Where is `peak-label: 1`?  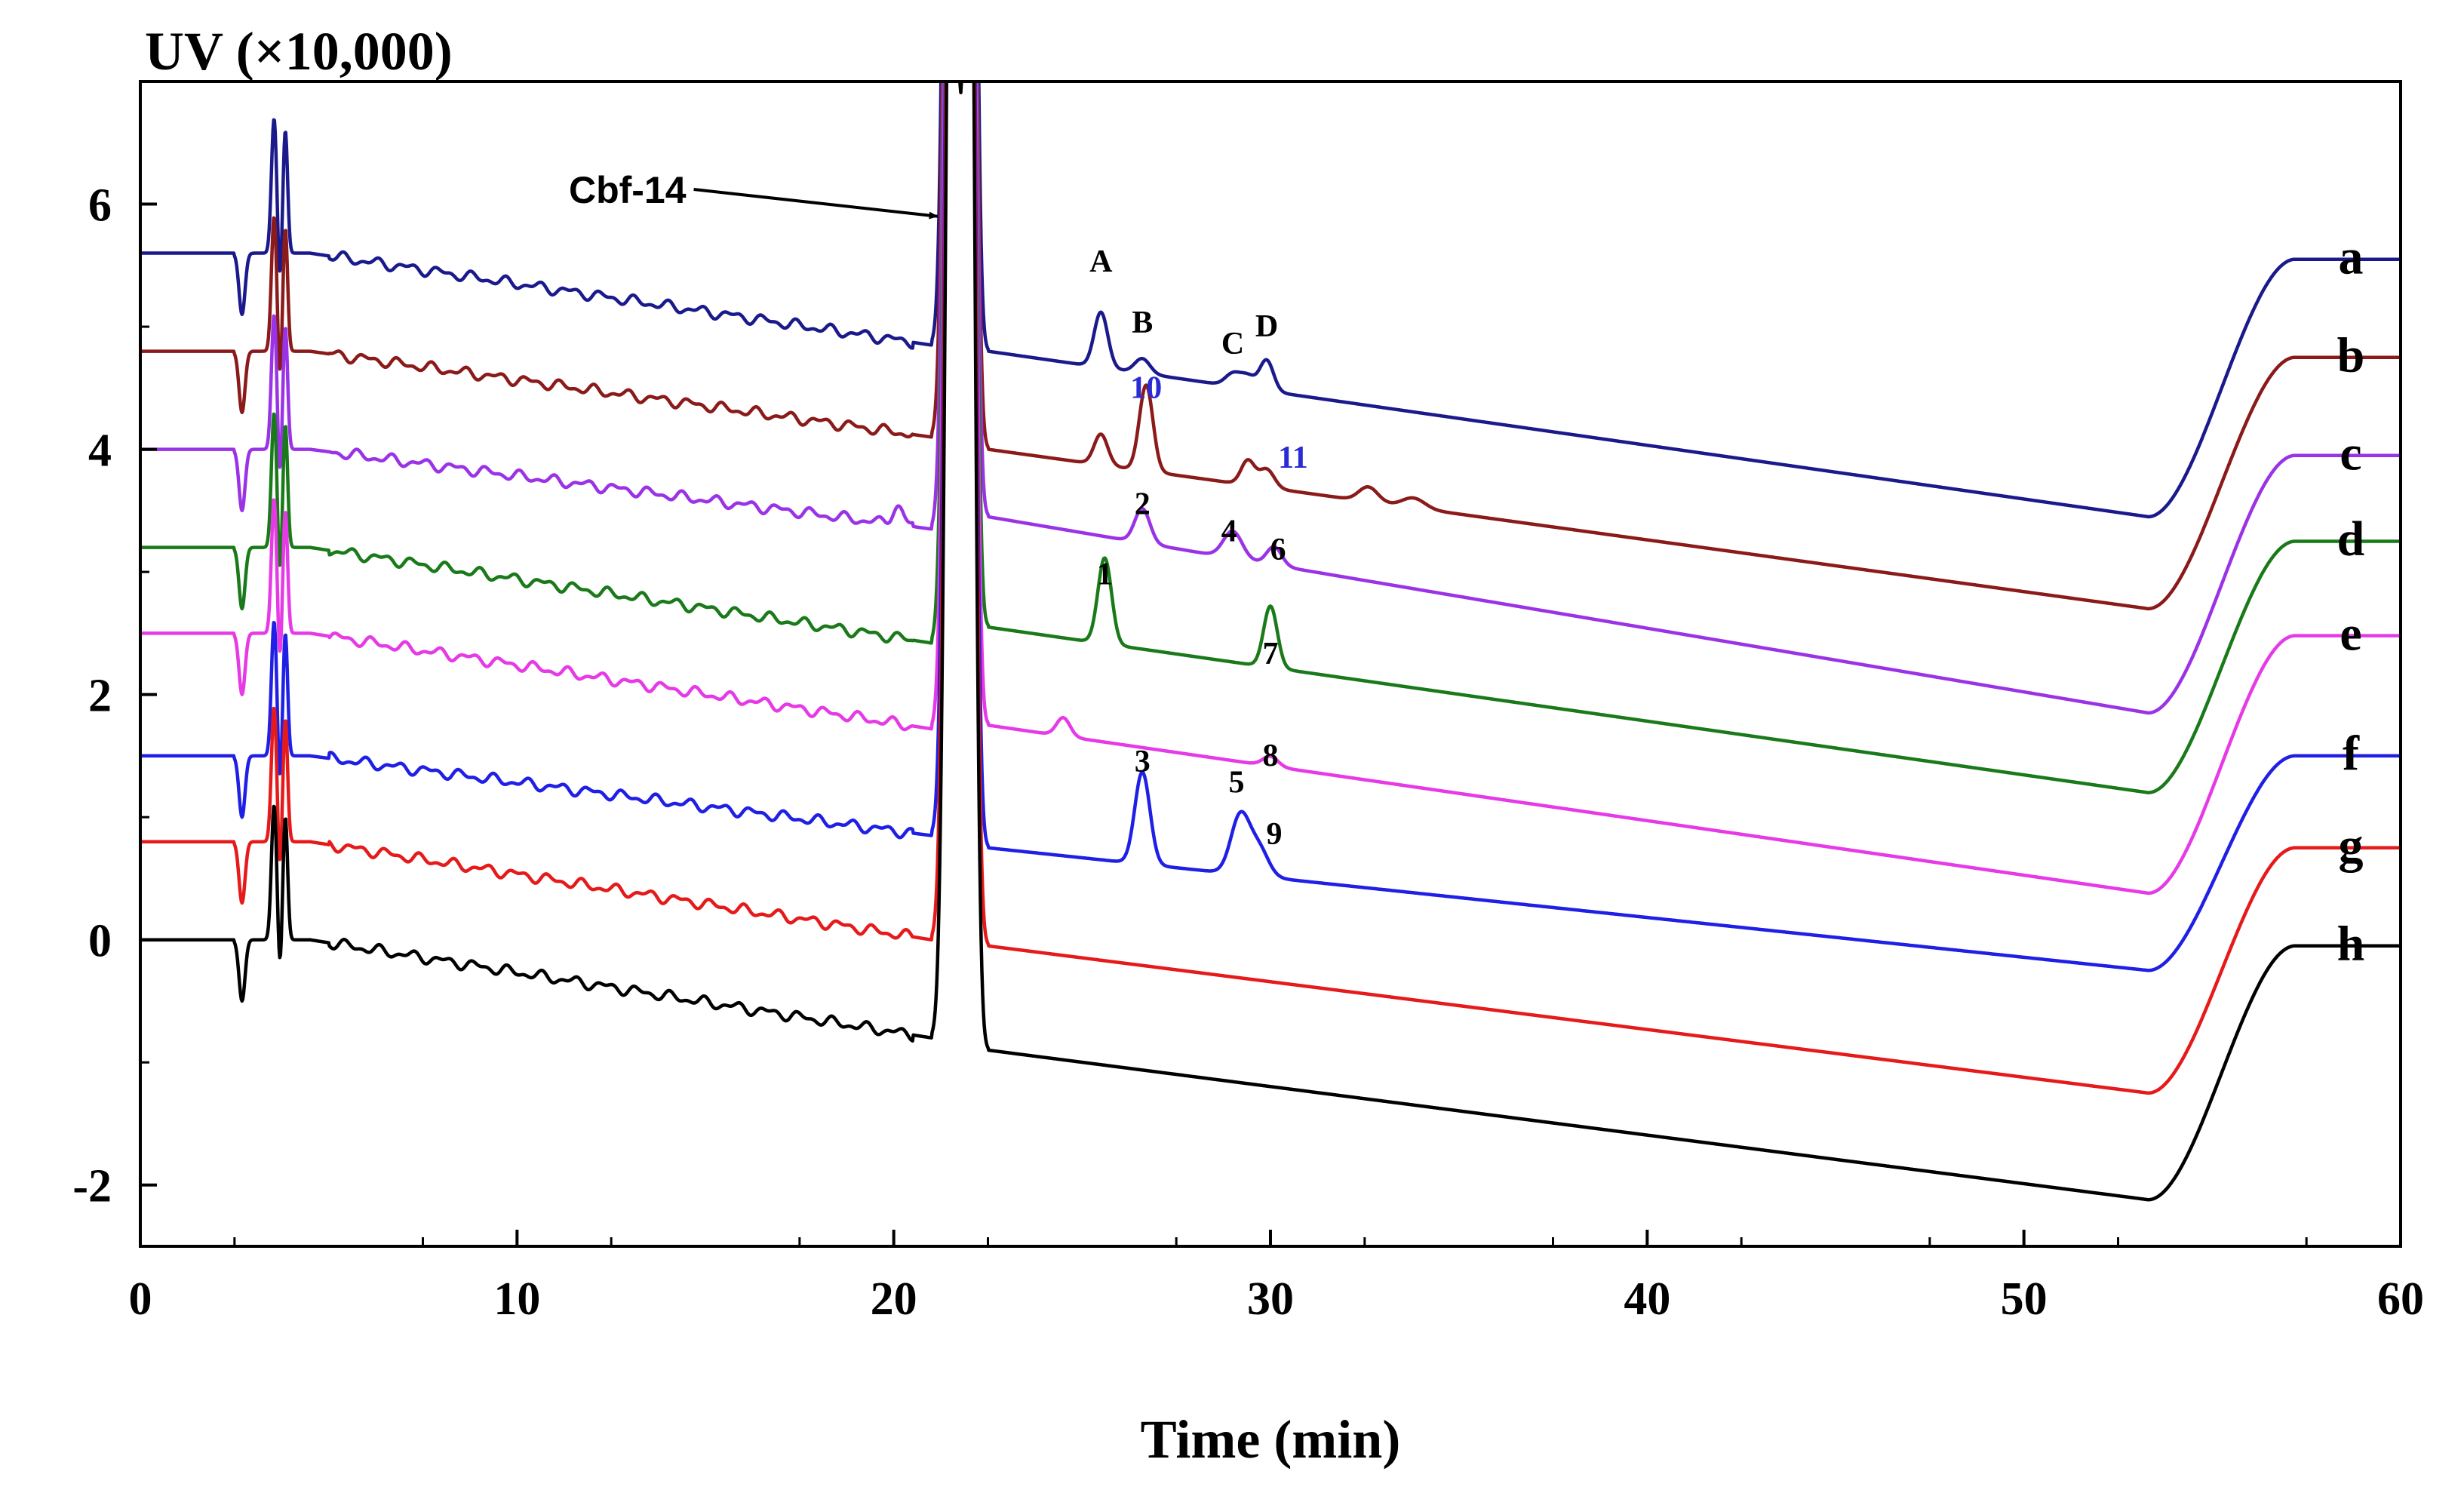 peak-label: 1 is located at coordinates (1105, 574).